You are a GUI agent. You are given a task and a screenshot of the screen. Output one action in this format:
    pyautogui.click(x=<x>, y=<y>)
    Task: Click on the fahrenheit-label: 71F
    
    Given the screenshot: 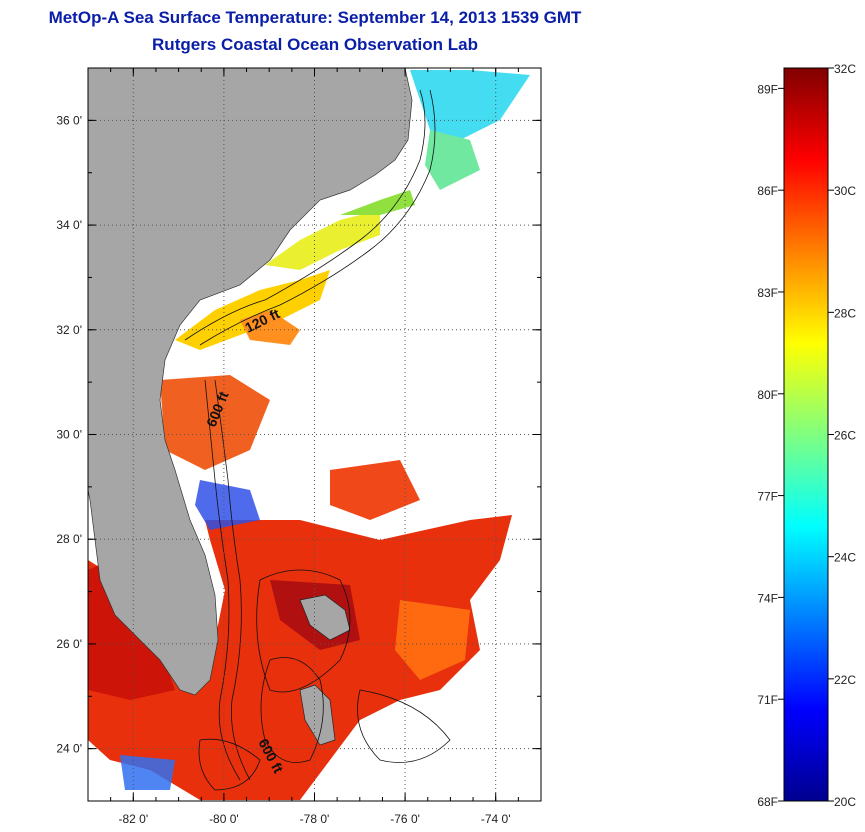 What is the action you would take?
    pyautogui.click(x=767, y=700)
    